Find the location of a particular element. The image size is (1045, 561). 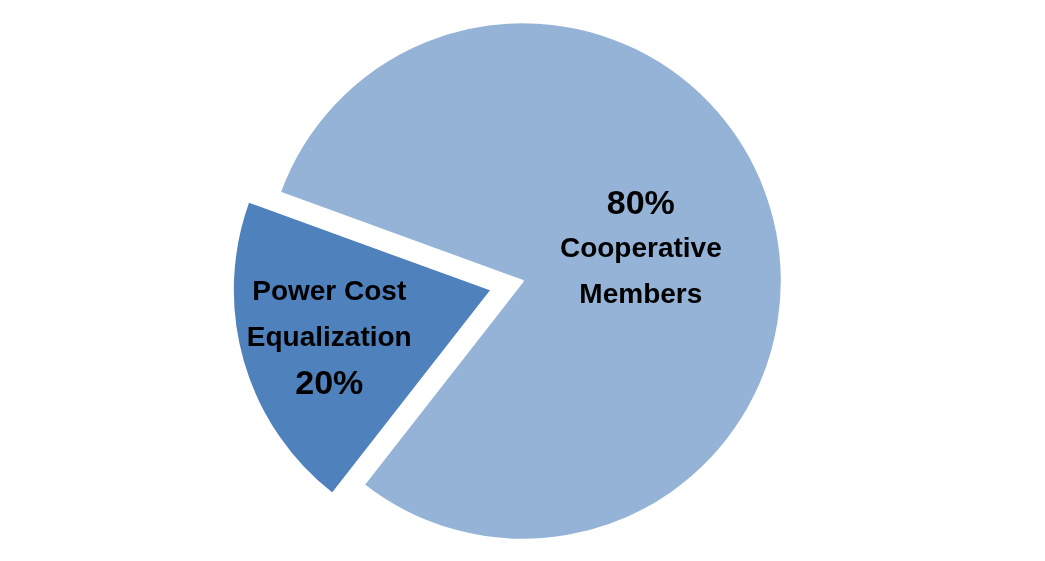

data-label: 20% is located at coordinates (329, 382).